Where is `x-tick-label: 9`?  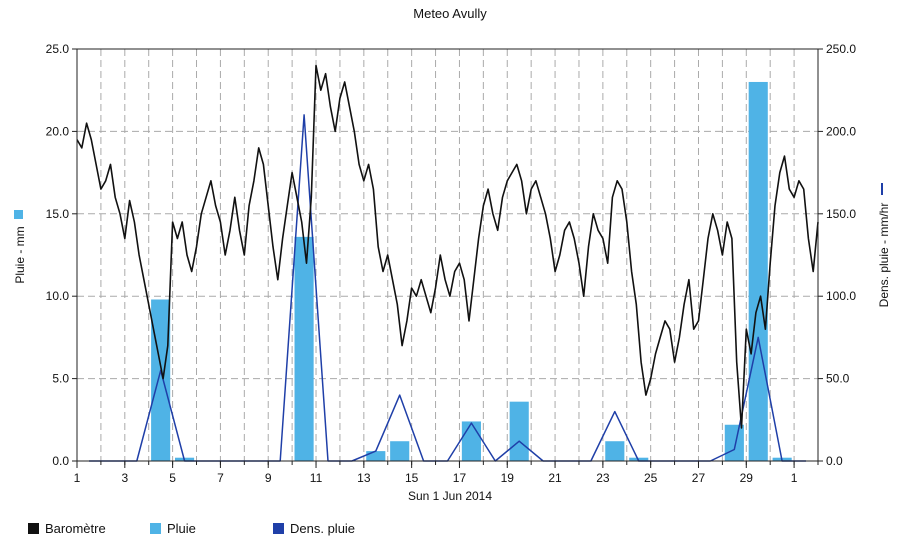
x-tick-label: 9 is located at coordinates (268, 478).